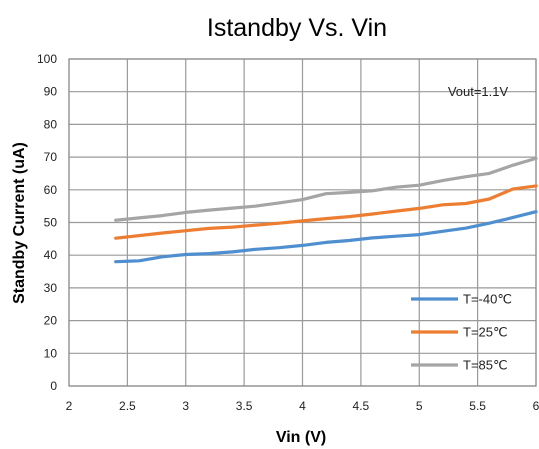  I want to click on x-tick-label: 5.5, so click(477, 406).